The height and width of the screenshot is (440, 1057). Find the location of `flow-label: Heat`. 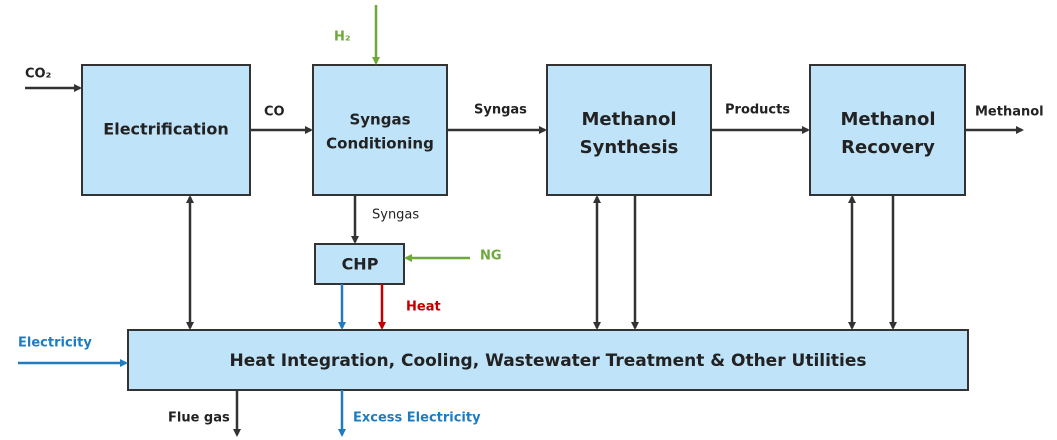

flow-label: Heat is located at coordinates (423, 307).